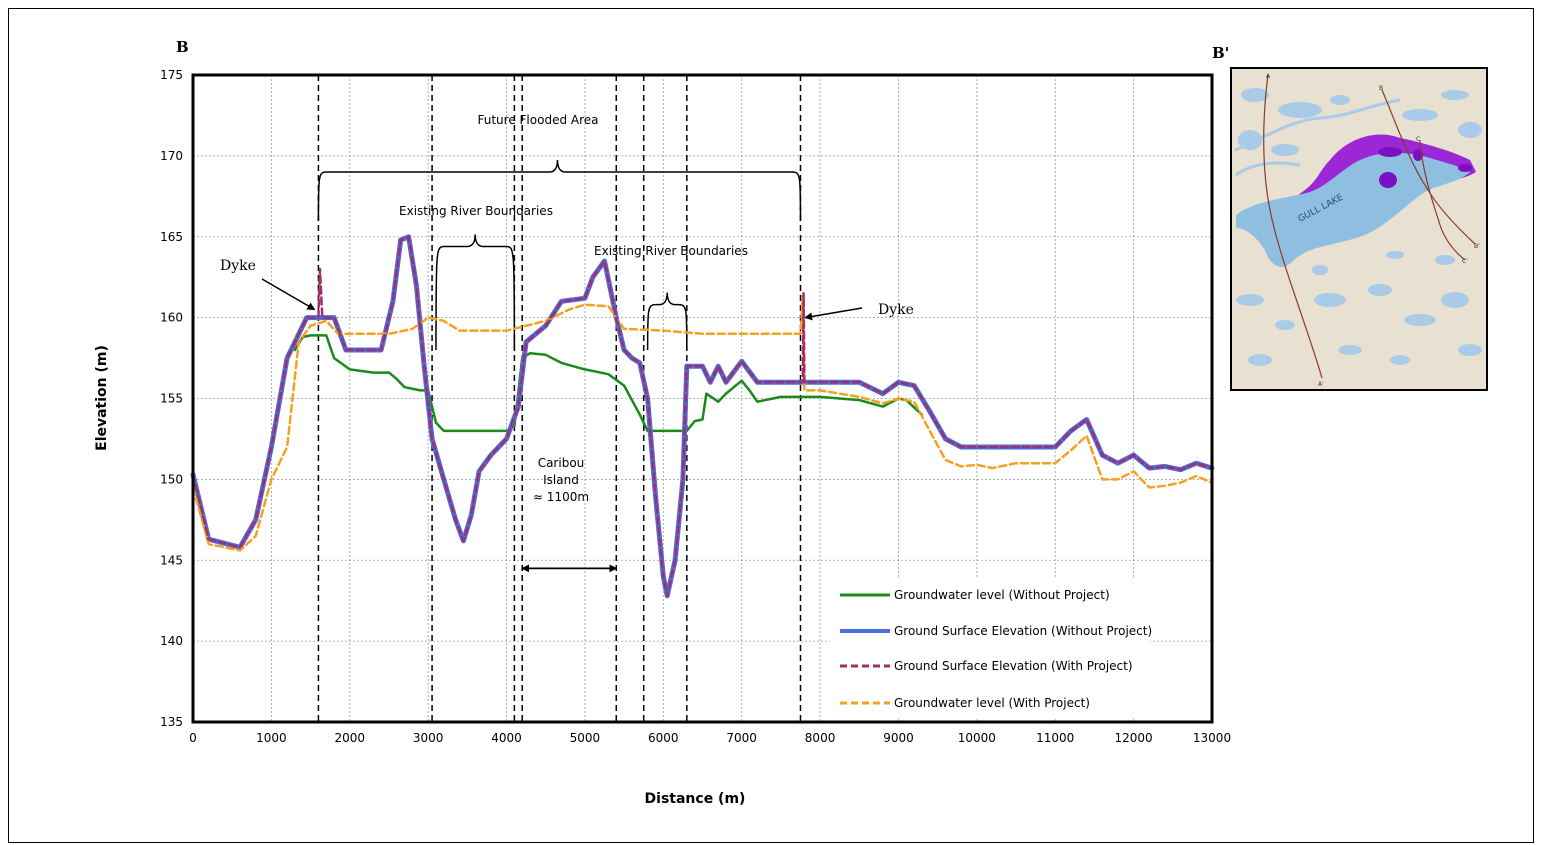  Describe the element at coordinates (585, 738) in the screenshot. I see `x-tick-label: 5000` at that location.